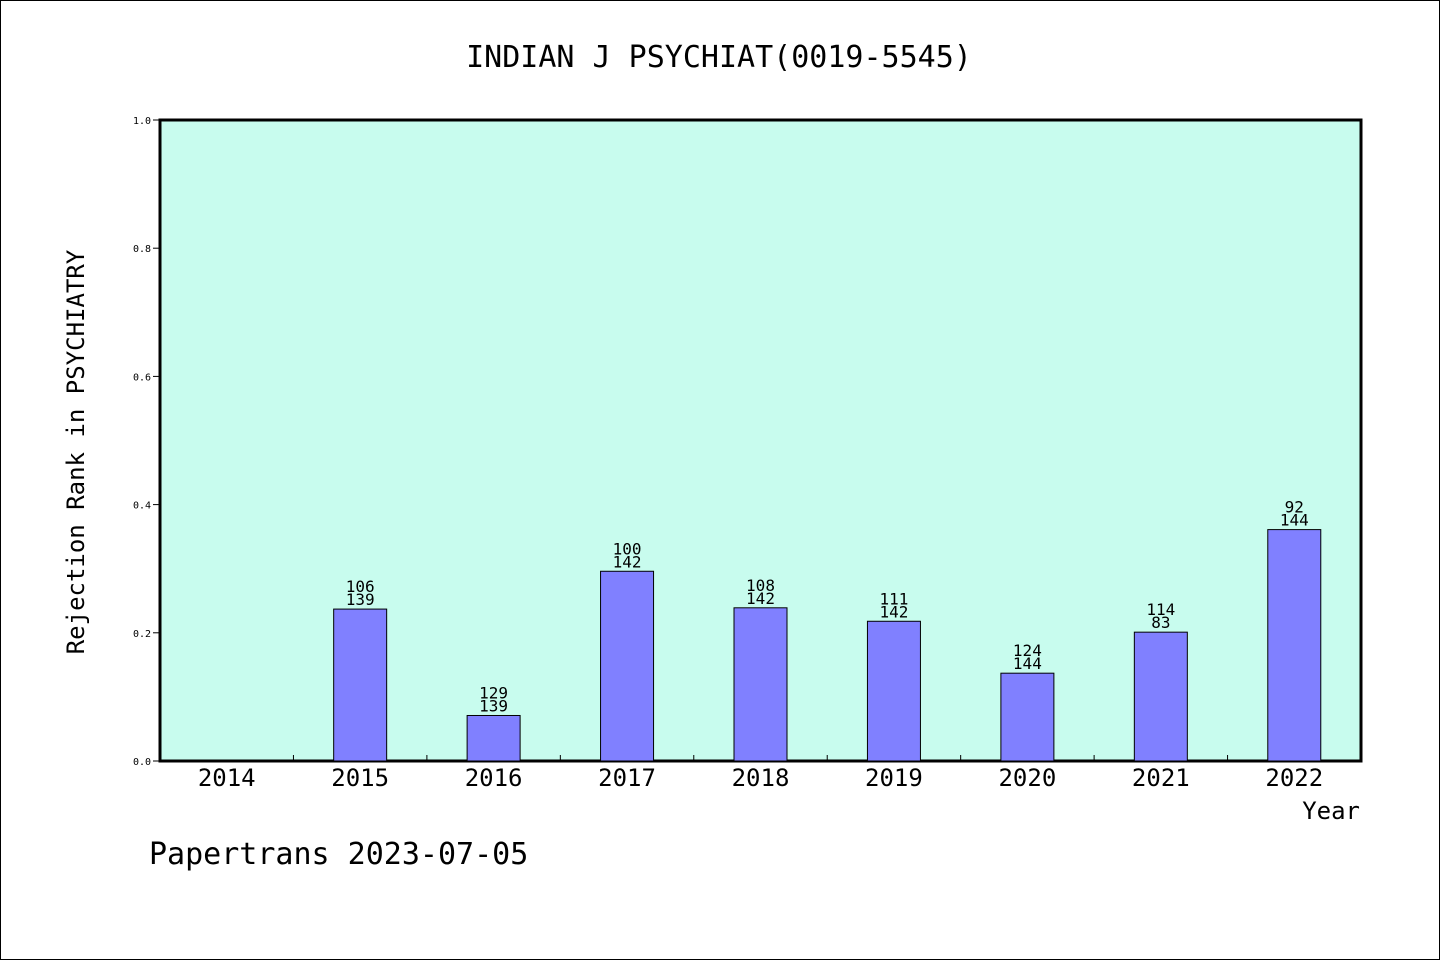  Describe the element at coordinates (893, 598) in the screenshot. I see `bar-label-top: 111` at that location.